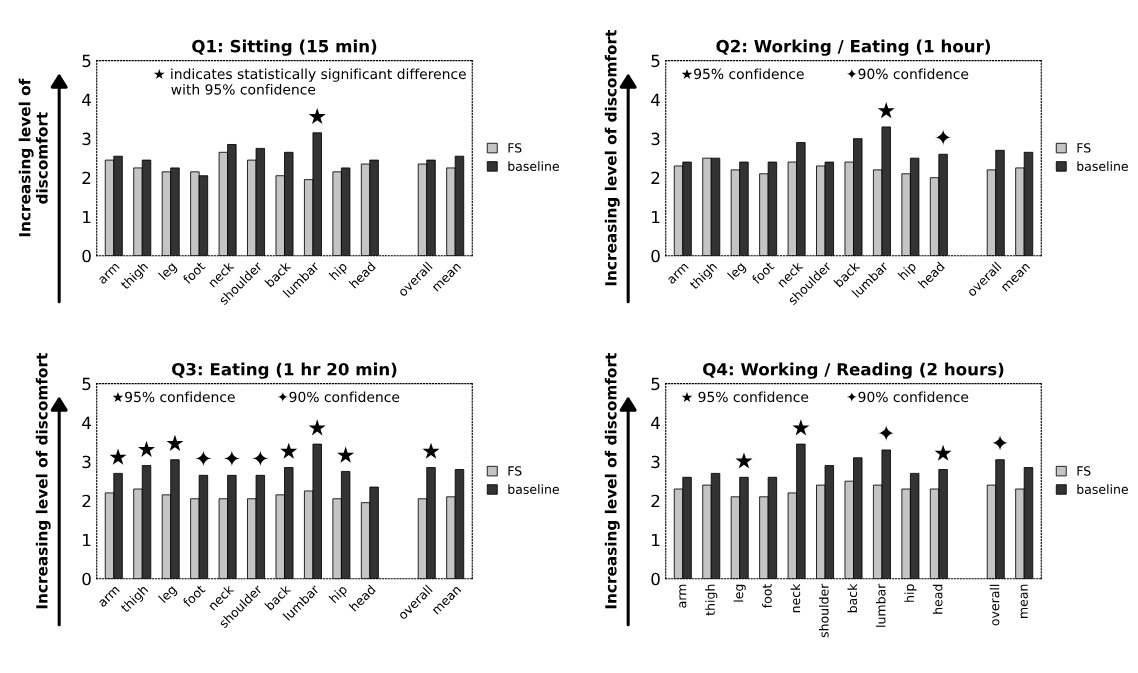 The image size is (1138, 673). What do you see at coordinates (853, 47) in the screenshot?
I see `chart-title: Q2: Working / Eating (1 hour)` at bounding box center [853, 47].